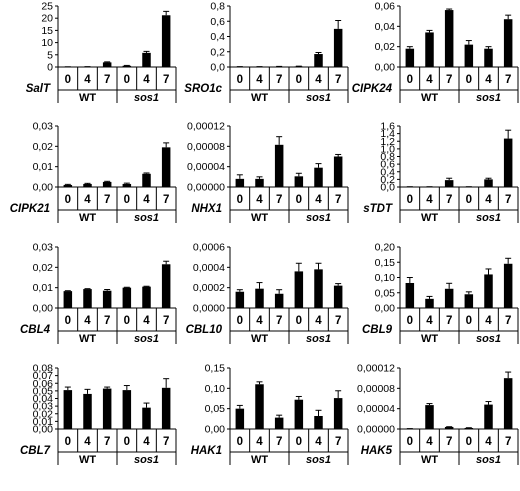 This screenshot has width=520, height=491. Describe the element at coordinates (217, 22) in the screenshot. I see `y-tick-label: 0,6` at that location.